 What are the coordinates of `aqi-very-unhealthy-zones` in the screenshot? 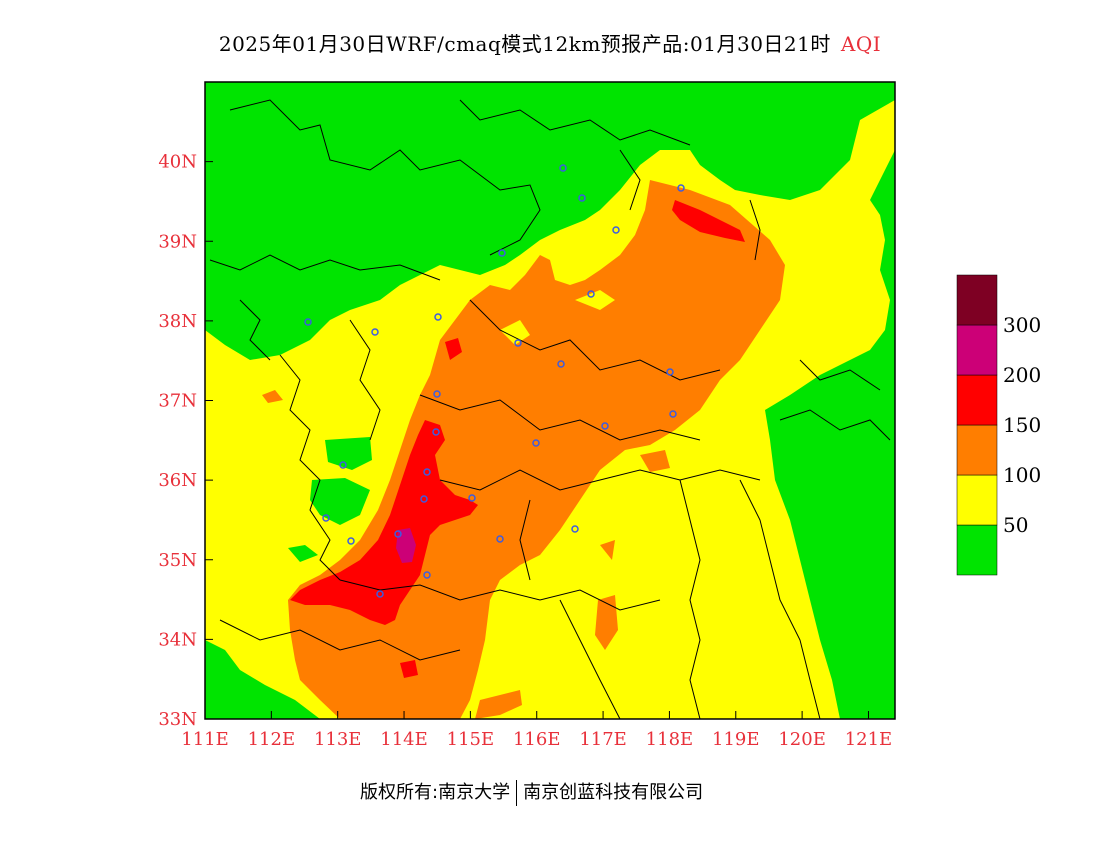 It's located at (406, 545).